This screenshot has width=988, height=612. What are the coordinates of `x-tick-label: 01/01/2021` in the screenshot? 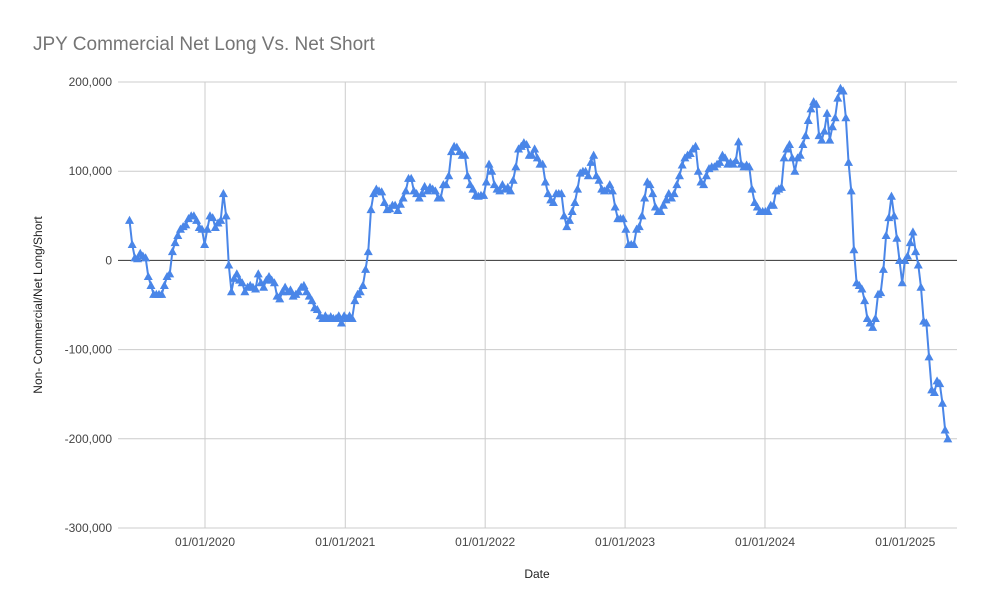 It's located at (345, 542).